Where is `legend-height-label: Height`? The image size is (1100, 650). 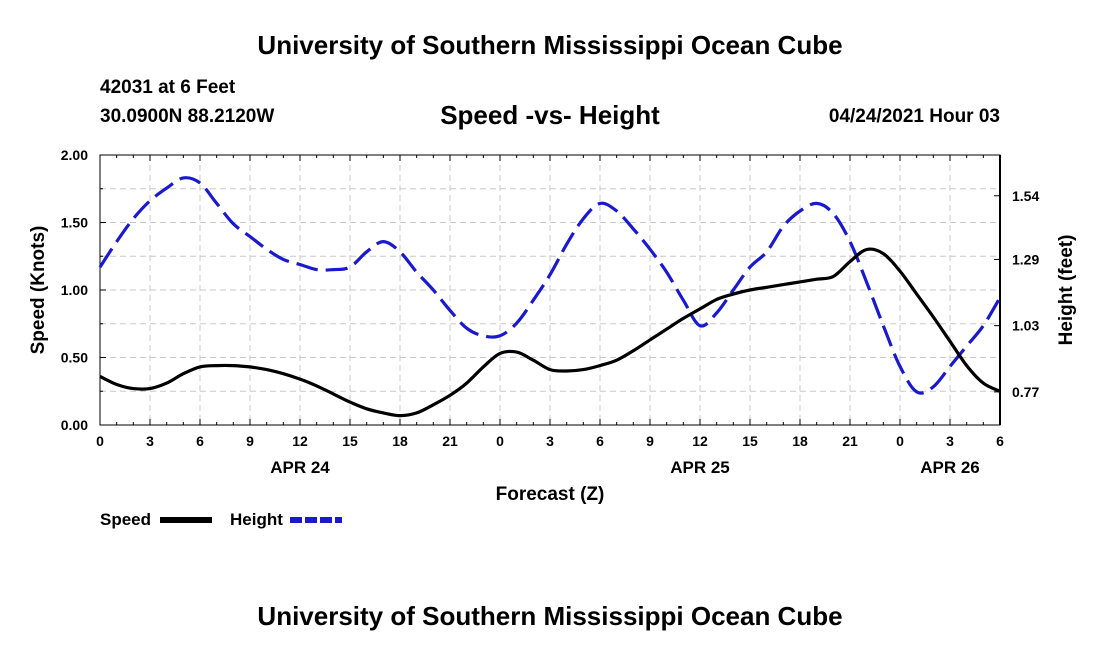
legend-height-label: Height is located at coordinates (256, 519).